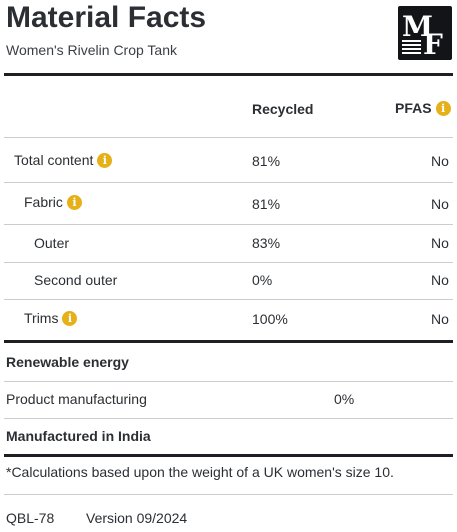 The image size is (457, 532). What do you see at coordinates (413, 108) in the screenshot?
I see `column-header-pfas-label: PFAS` at bounding box center [413, 108].